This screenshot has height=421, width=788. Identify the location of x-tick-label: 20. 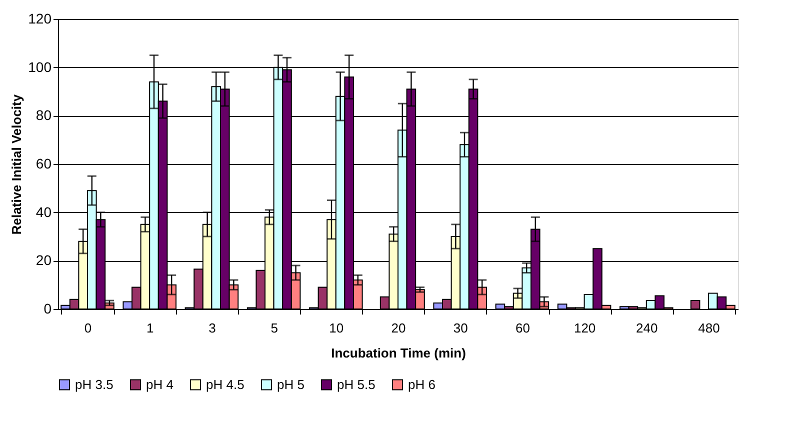
(398, 328).